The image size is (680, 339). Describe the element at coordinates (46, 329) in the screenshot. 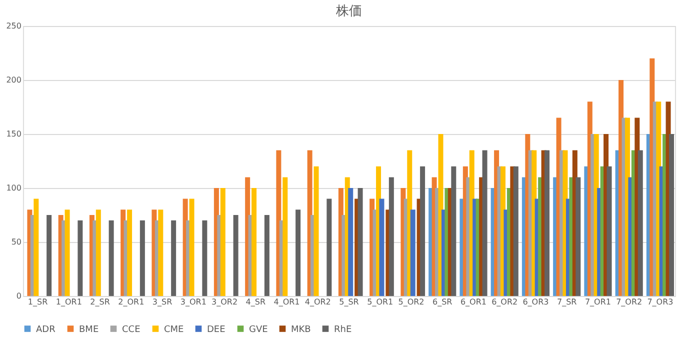

I see `legend-label: ADR` at that location.